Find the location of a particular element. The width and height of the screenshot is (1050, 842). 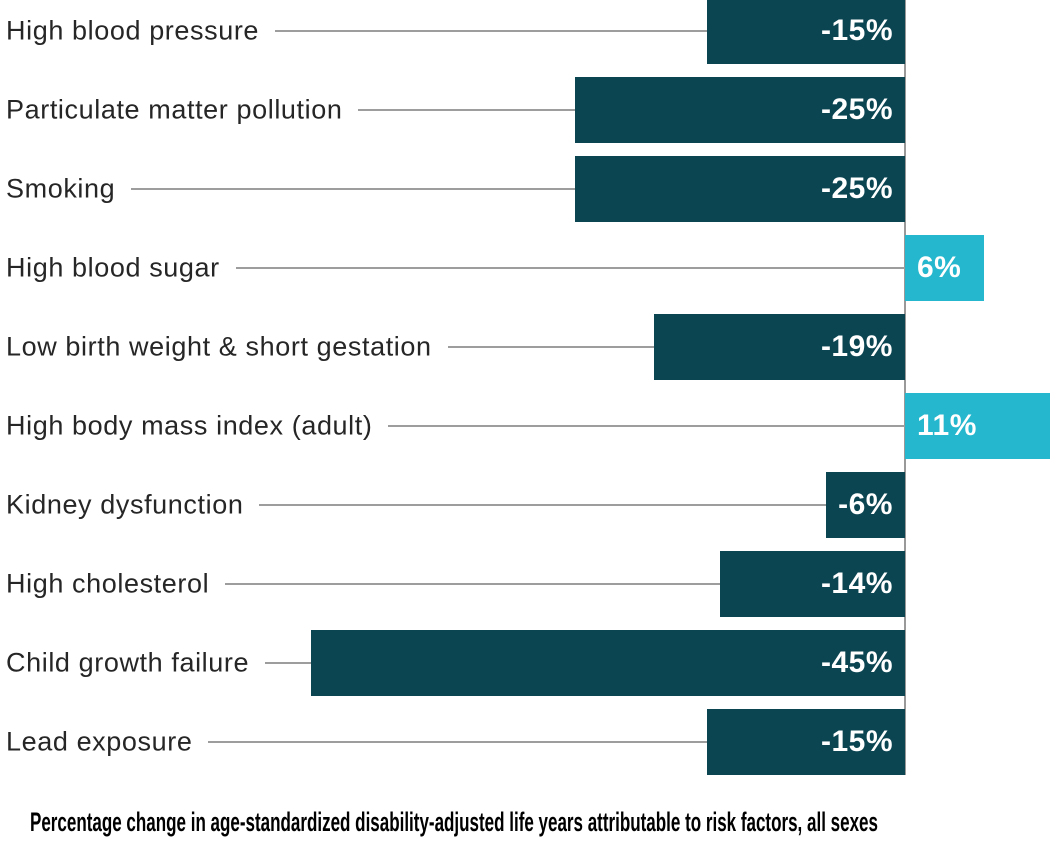

category-label: High body mass index (adult) is located at coordinates (189, 425).